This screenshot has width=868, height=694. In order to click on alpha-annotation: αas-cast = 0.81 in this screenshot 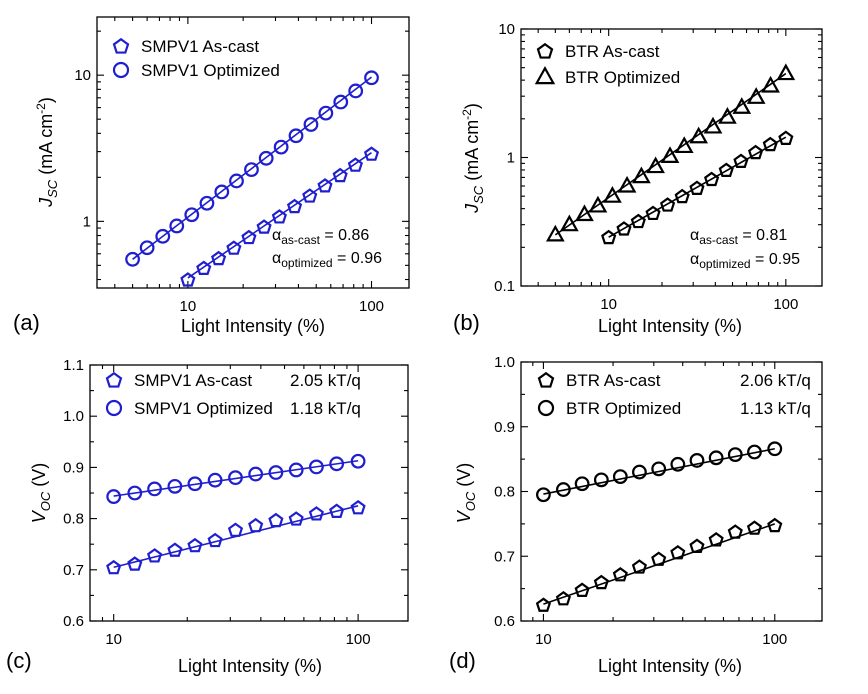, I will do `click(738, 237)`.